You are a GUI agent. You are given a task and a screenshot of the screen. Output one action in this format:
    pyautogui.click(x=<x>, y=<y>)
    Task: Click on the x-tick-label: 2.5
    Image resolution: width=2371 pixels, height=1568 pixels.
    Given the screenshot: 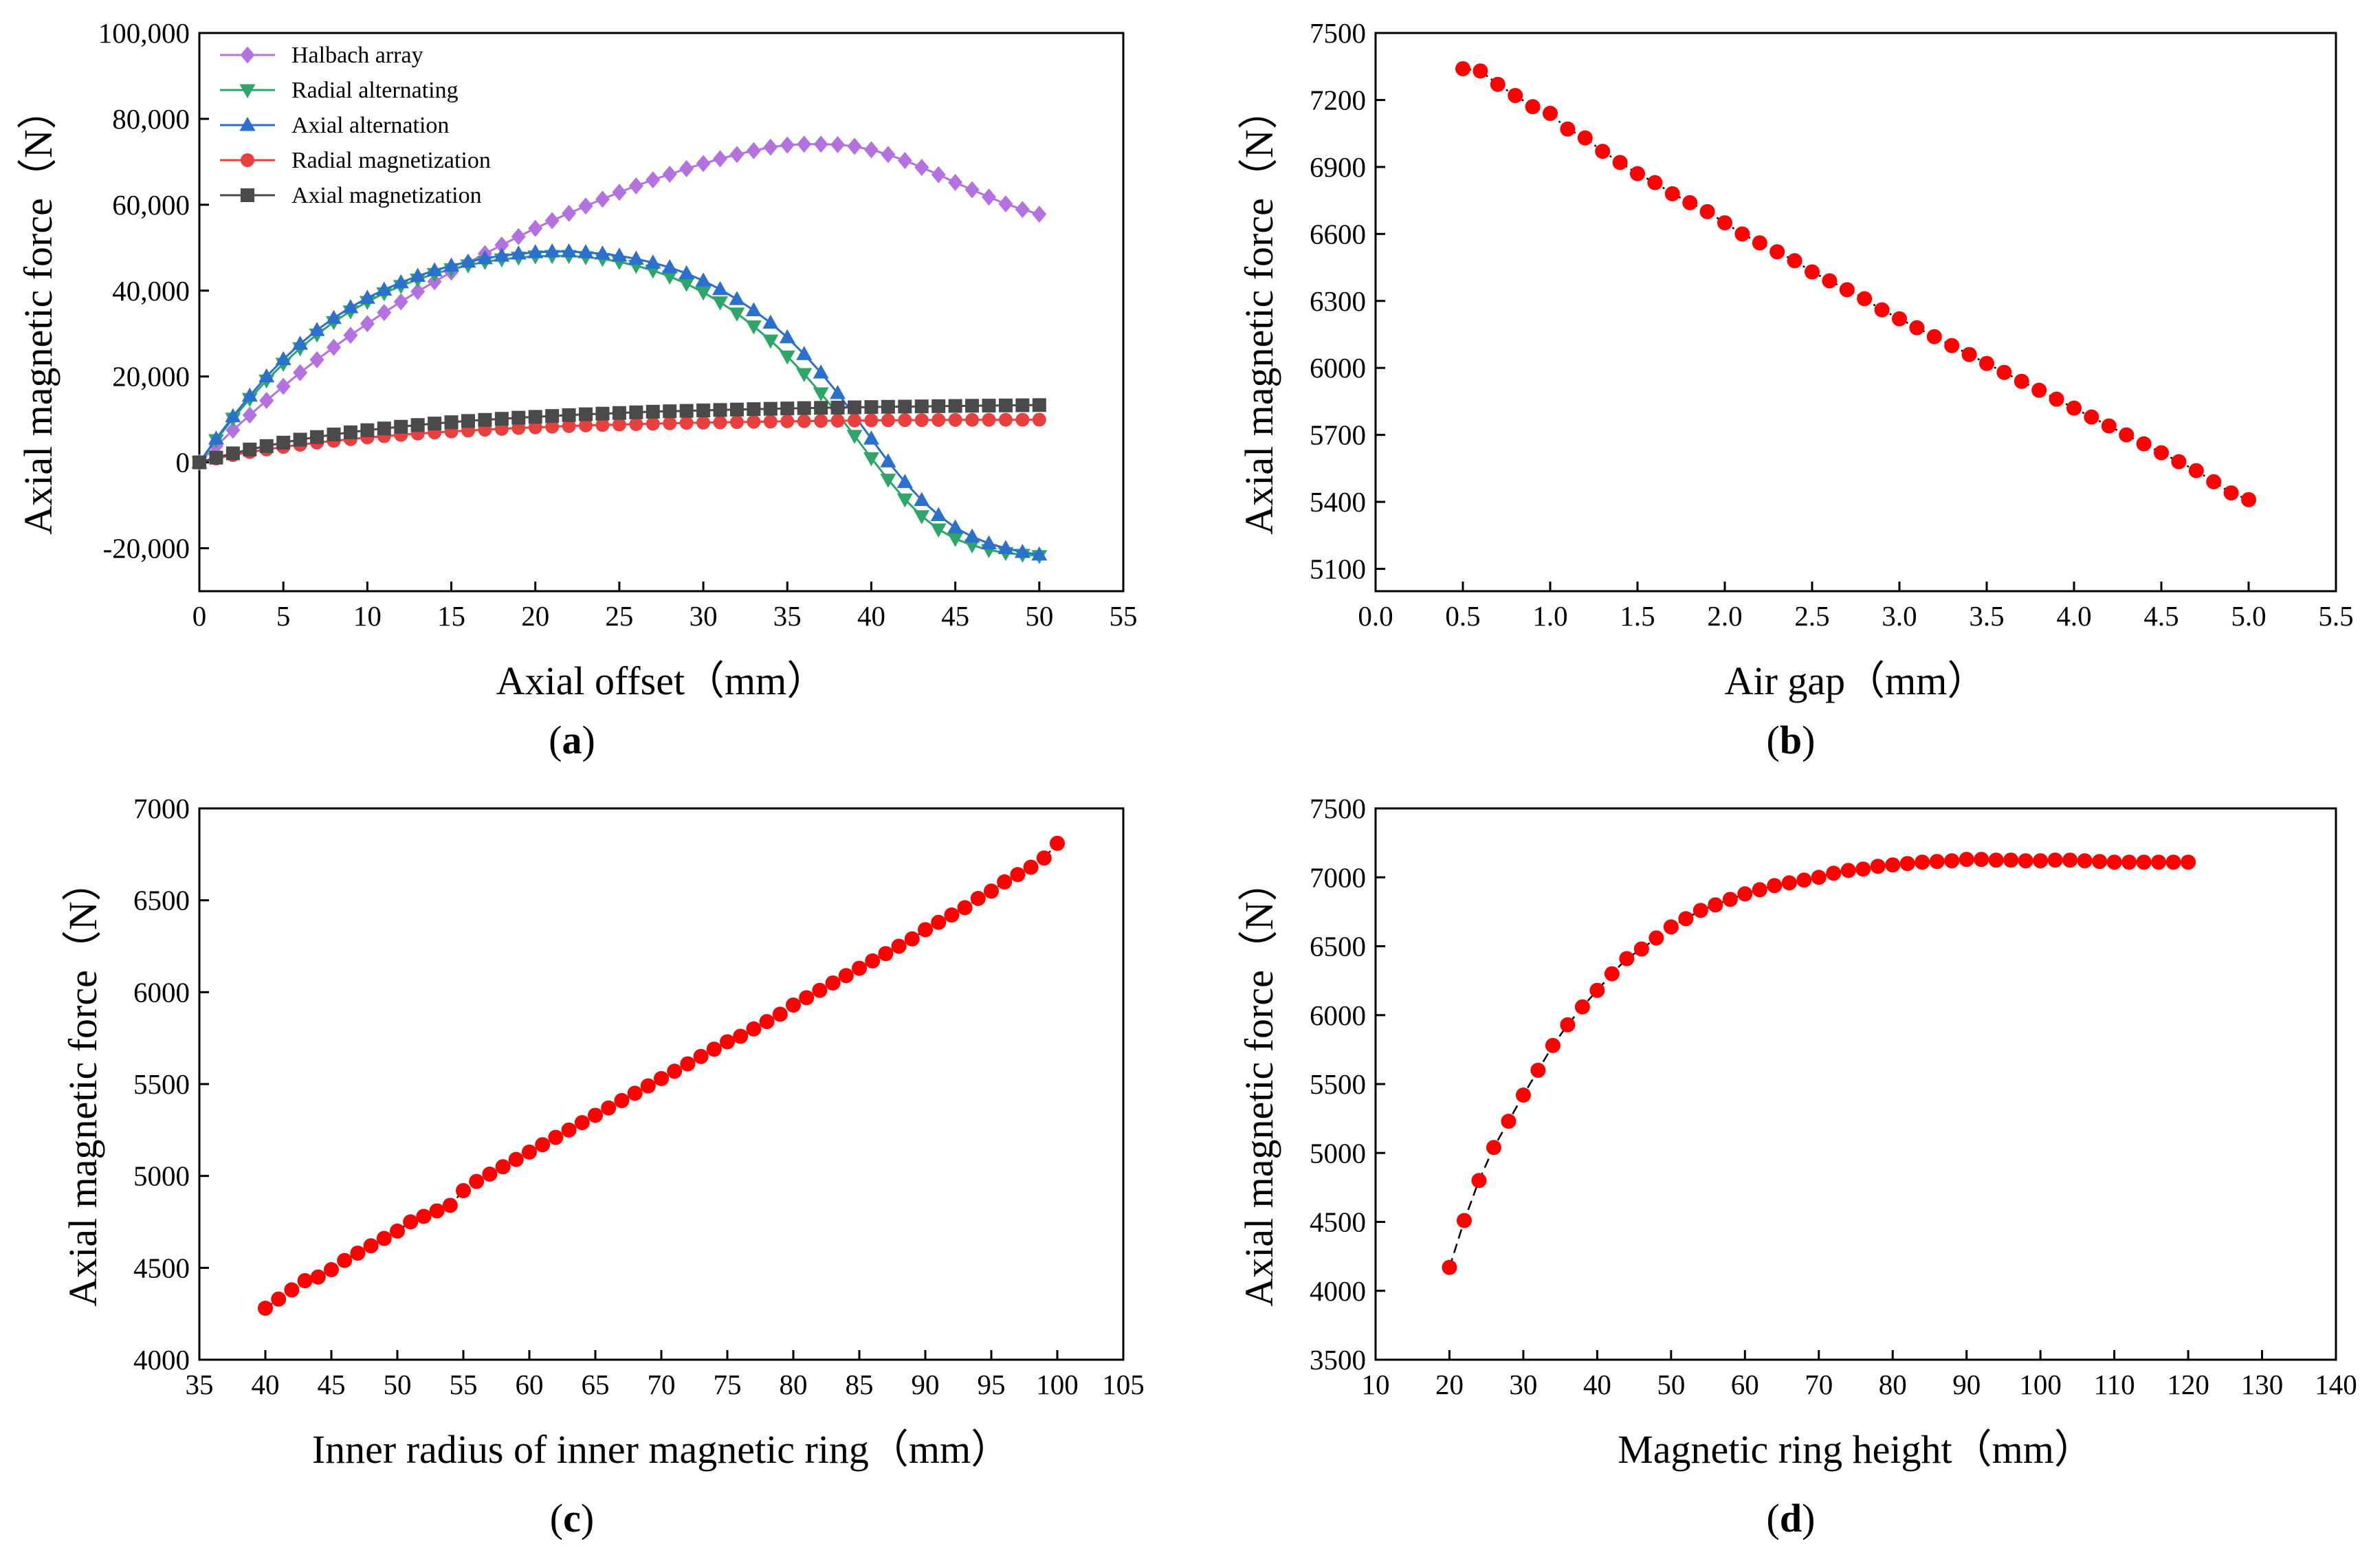 What is the action you would take?
    pyautogui.click(x=1811, y=616)
    